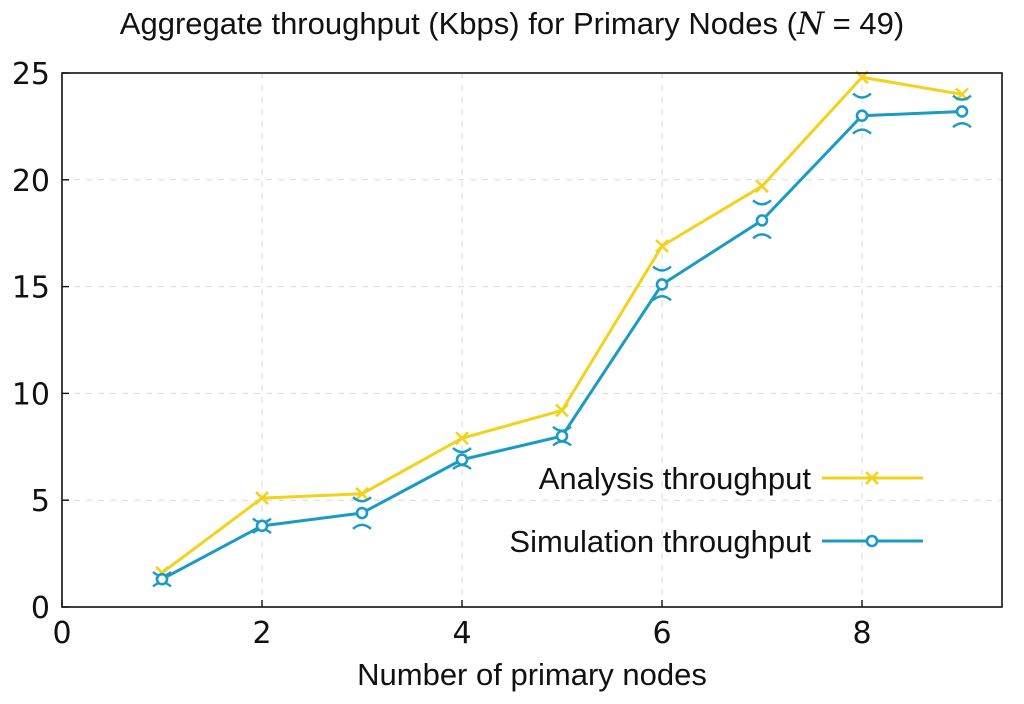 This screenshot has width=1024, height=704. What do you see at coordinates (40, 501) in the screenshot?
I see `y-tick-label: 5` at bounding box center [40, 501].